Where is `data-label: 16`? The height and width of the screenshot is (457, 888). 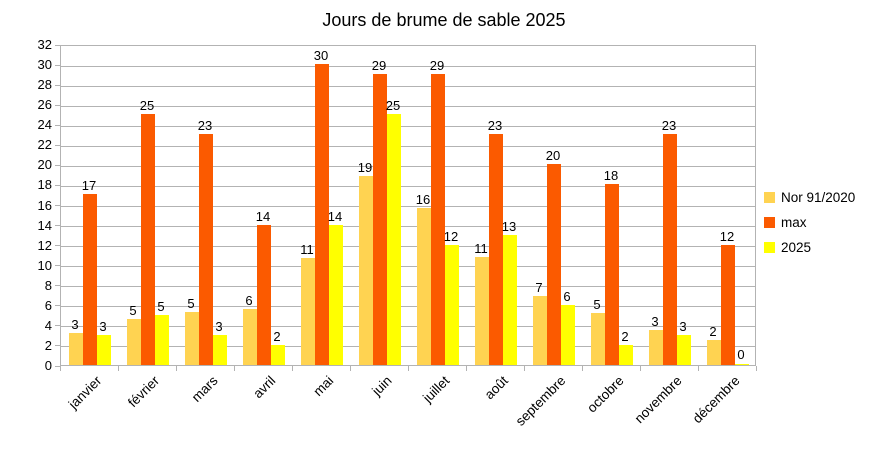
data-label: 16 is located at coordinates (423, 199).